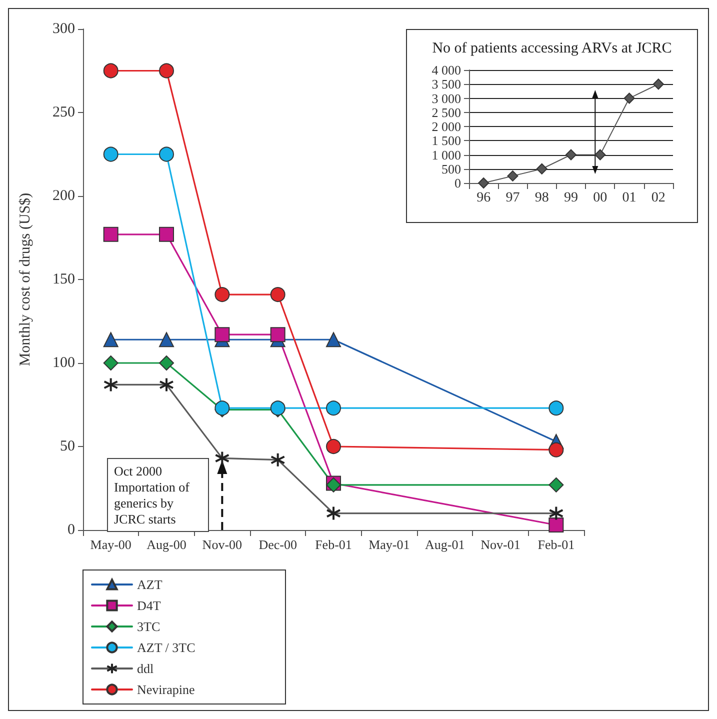  I want to click on x-tick-label: Dec-00, so click(277, 544).